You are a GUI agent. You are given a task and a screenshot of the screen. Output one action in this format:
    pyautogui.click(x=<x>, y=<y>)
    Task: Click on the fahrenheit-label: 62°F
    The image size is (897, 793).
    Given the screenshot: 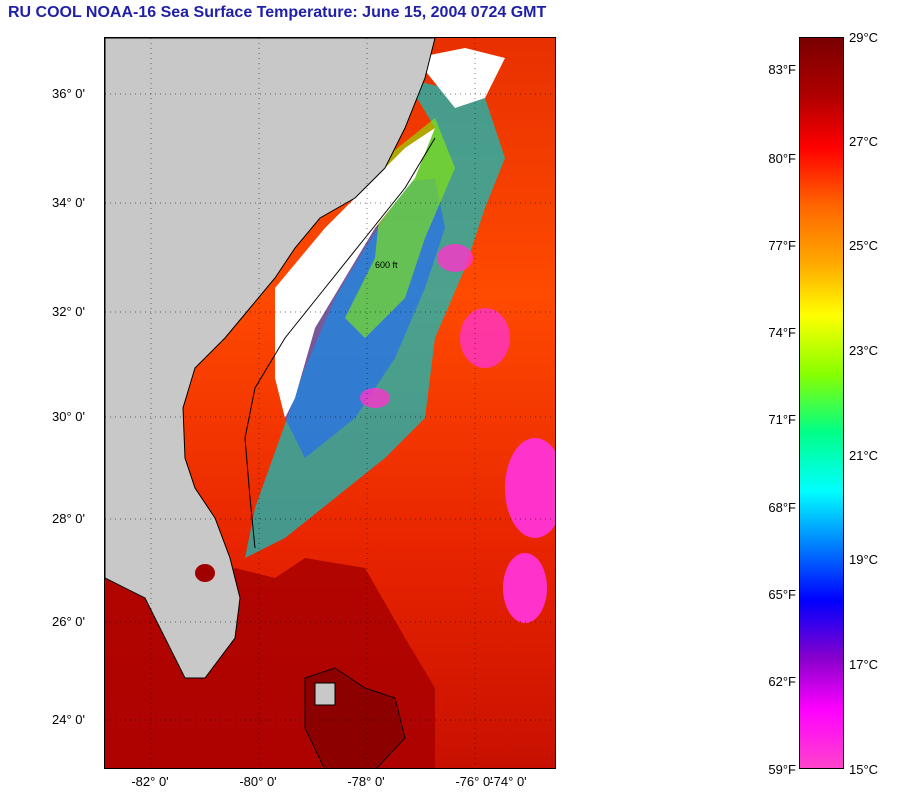 What is the action you would take?
    pyautogui.click(x=782, y=681)
    